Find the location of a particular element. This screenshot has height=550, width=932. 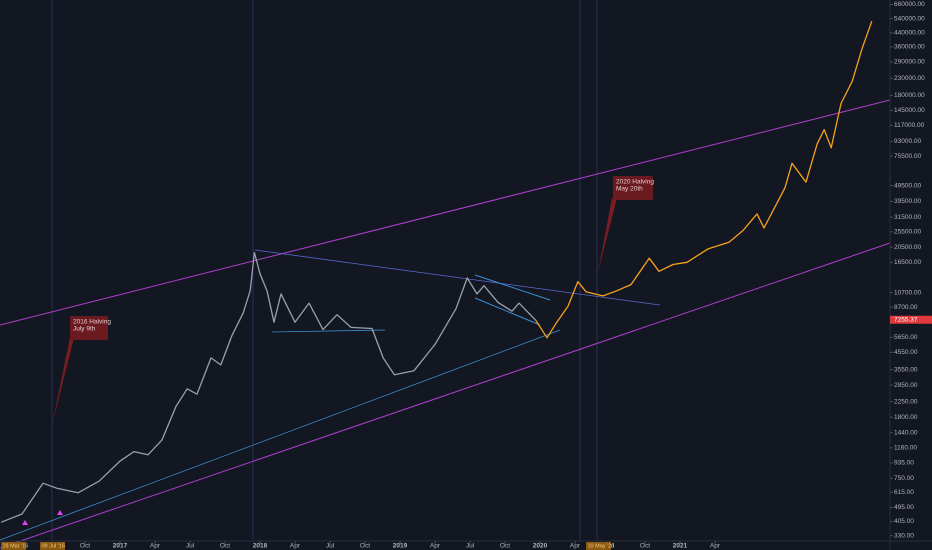

x-marker-label: 28 Mar '16 is located at coordinates (16, 546).